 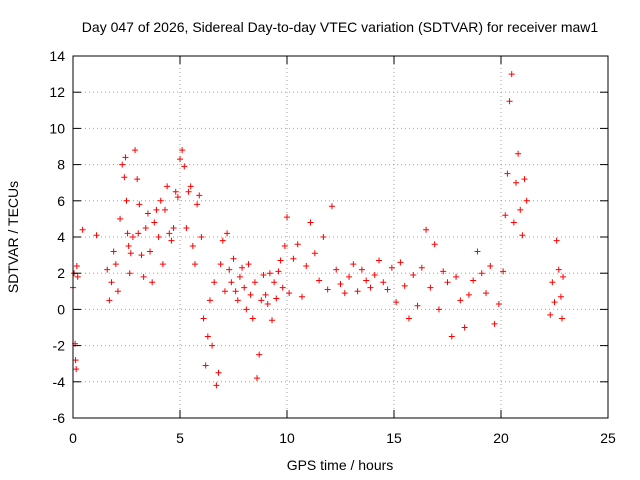 I want to click on y-tick-label: -2, so click(x=59, y=346).